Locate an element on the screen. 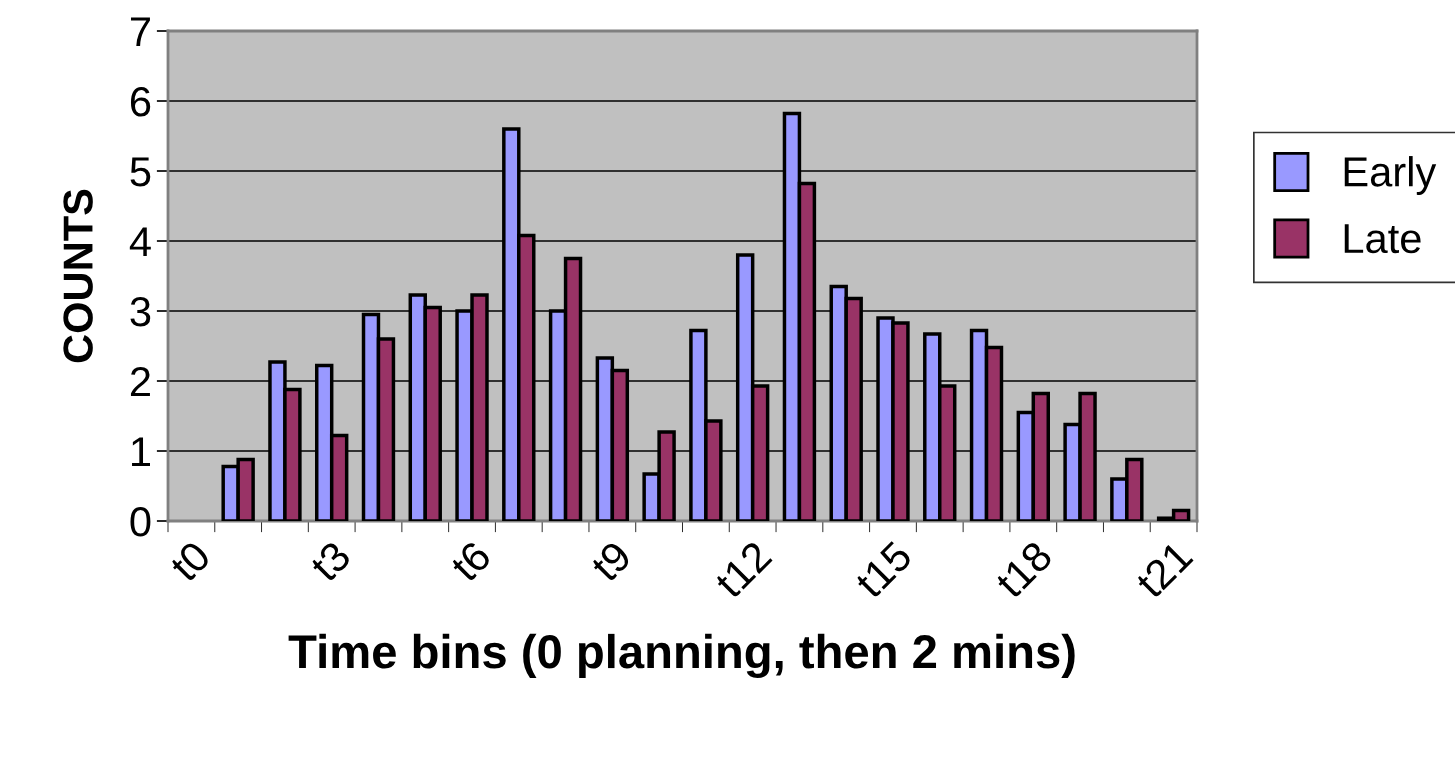 The image size is (1455, 759). x-tick-label: t9 is located at coordinates (611, 561).